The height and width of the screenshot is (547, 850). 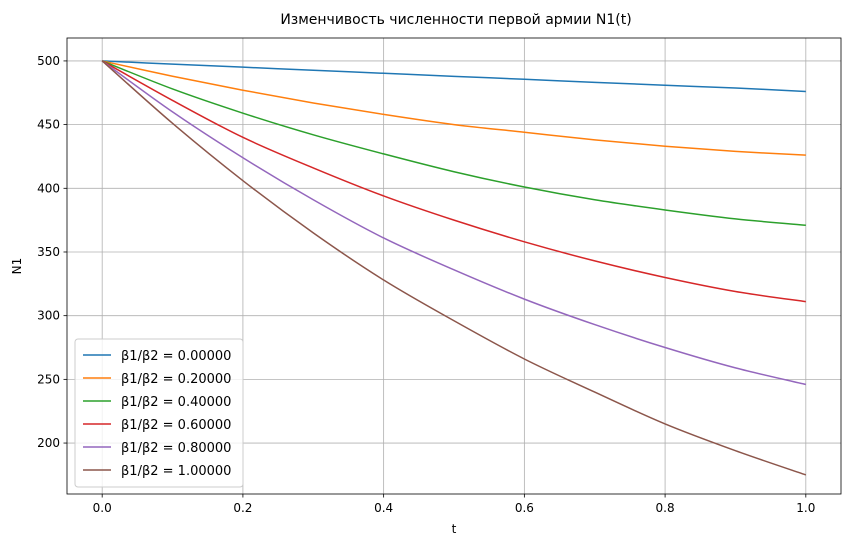 I want to click on x-tick-label: 1.0, so click(x=805, y=508).